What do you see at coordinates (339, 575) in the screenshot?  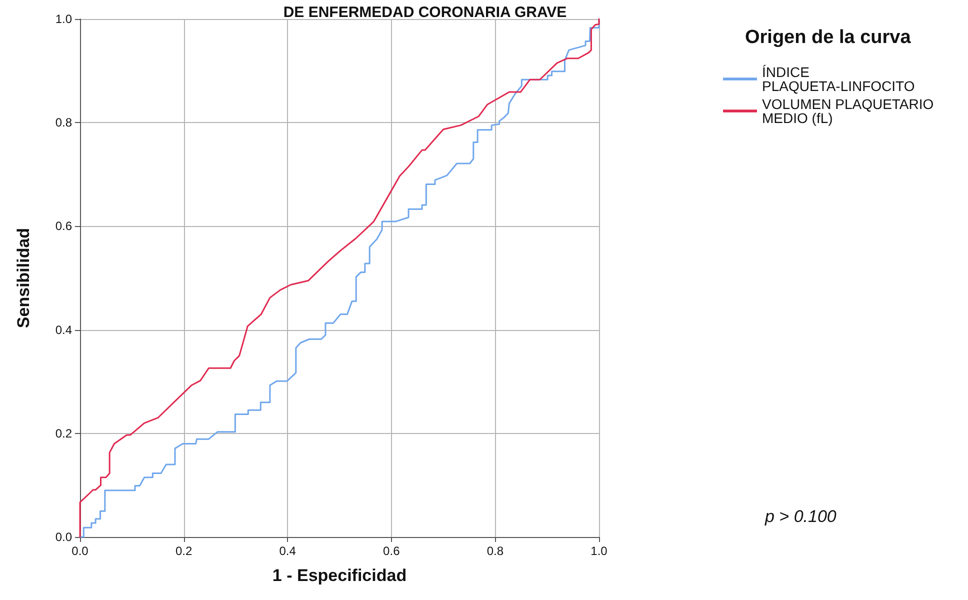 I see `x-axis-title: 1 - Especificidad` at bounding box center [339, 575].